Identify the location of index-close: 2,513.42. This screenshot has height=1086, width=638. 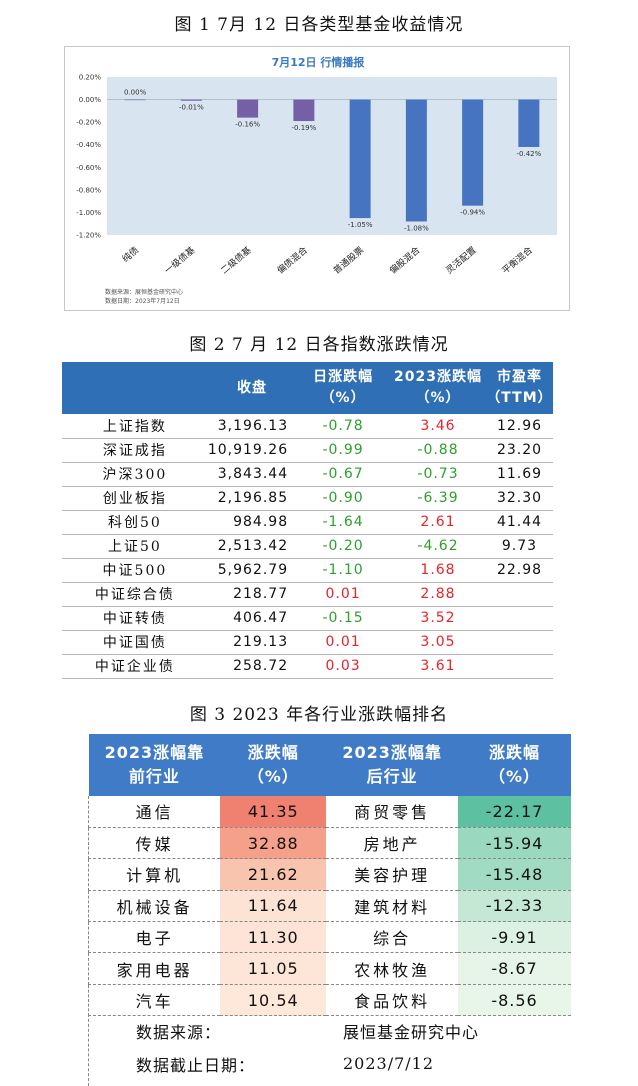
(253, 546).